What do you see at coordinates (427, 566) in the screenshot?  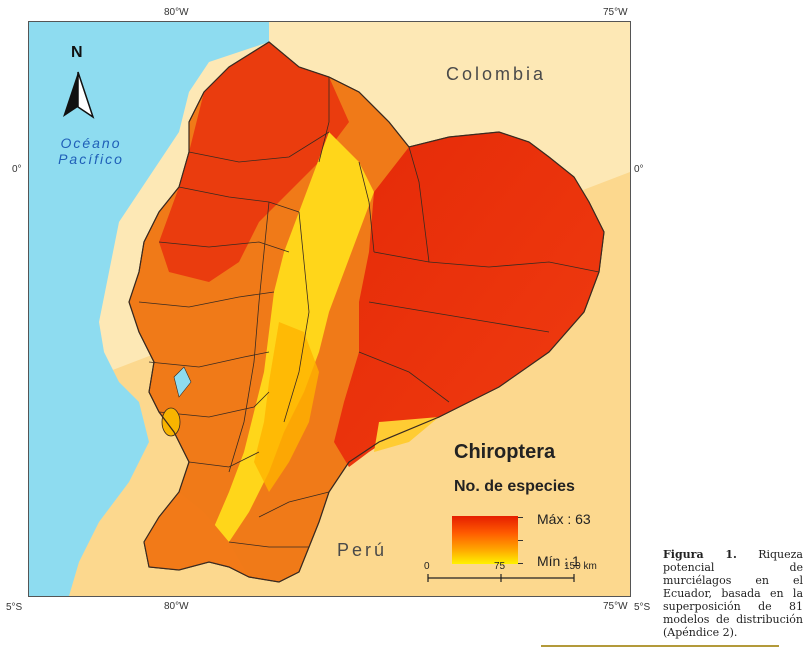 I see `scale-label-0: 0` at bounding box center [427, 566].